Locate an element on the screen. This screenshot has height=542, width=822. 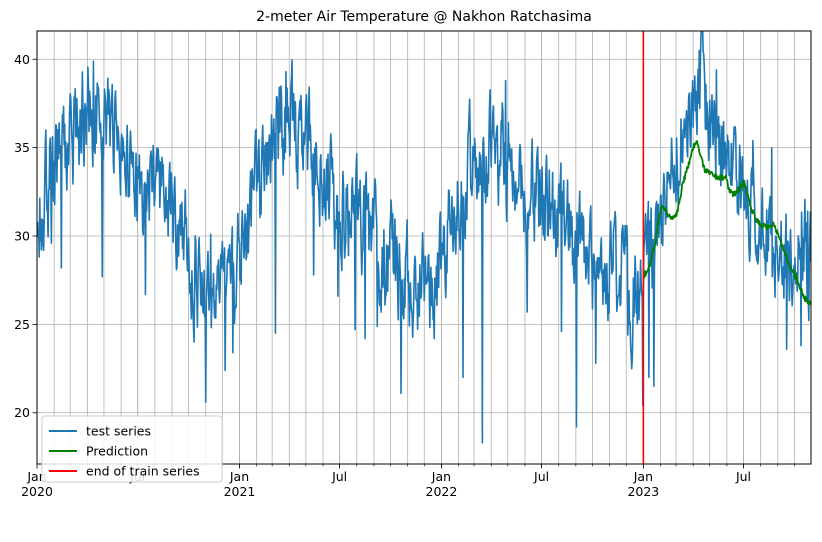
y-tick-label: 40 is located at coordinates (22, 59).